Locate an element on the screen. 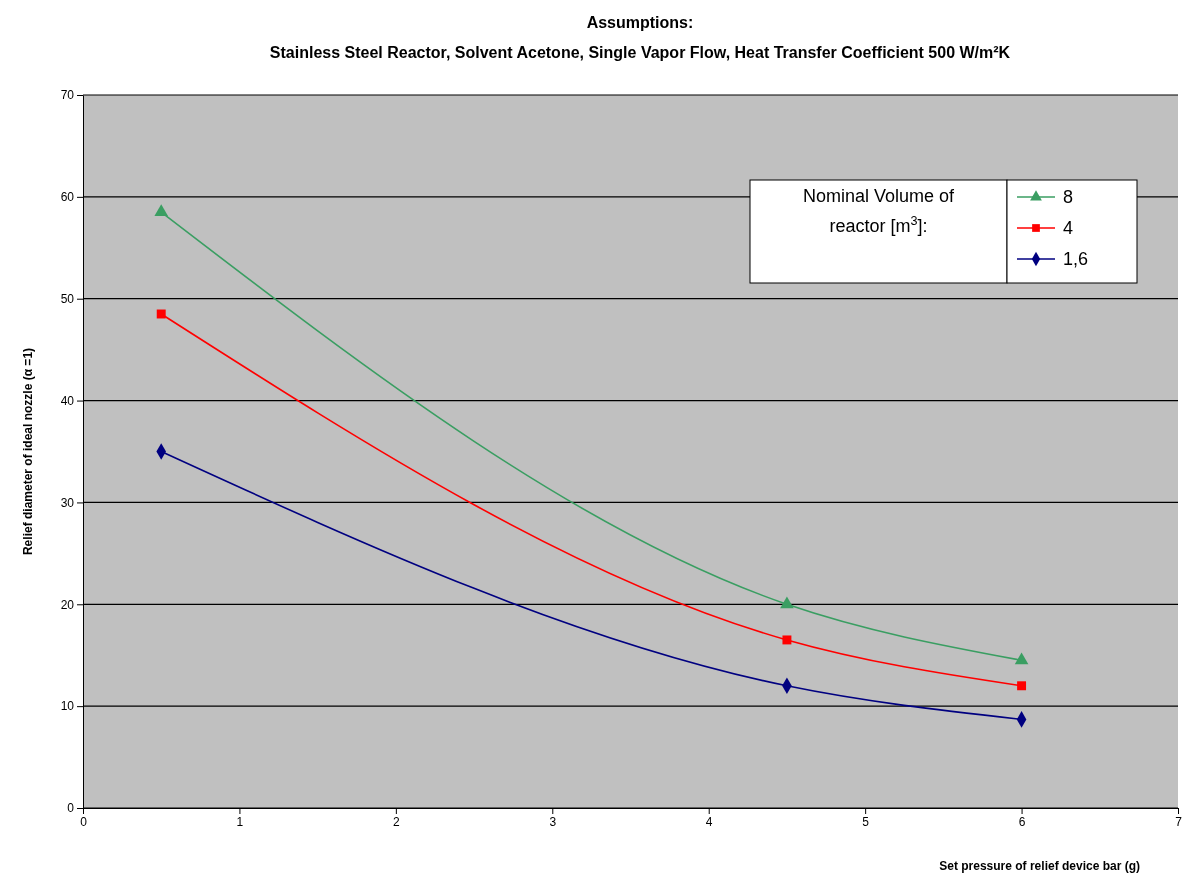 This screenshot has width=1184, height=880. y-tick-label: 20 is located at coordinates (67, 604).